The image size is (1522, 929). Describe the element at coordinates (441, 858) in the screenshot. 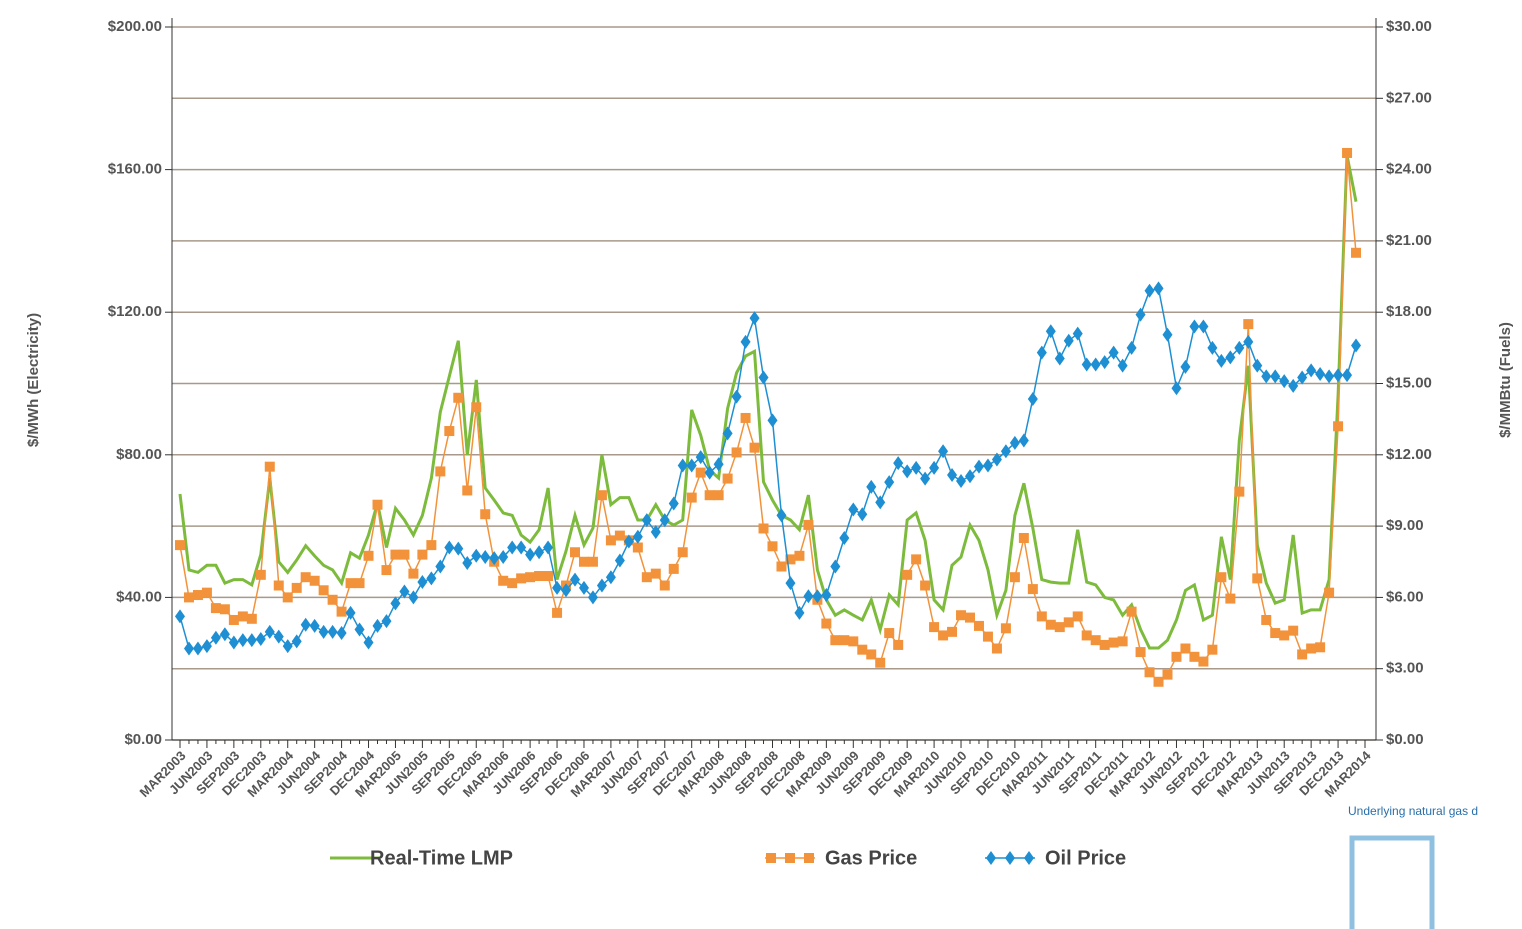

I see `legend-label: Real-Time LMP` at that location.